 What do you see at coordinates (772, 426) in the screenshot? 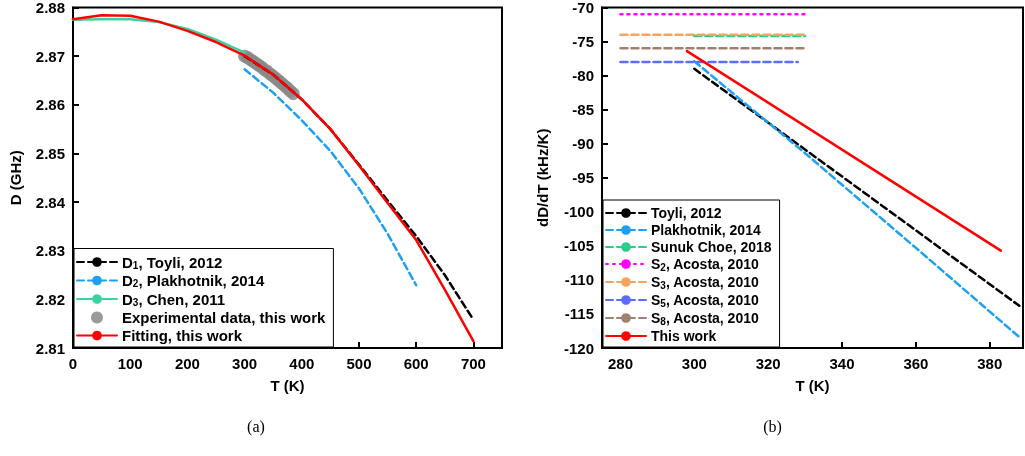
I see `text: (b)` at bounding box center [772, 426].